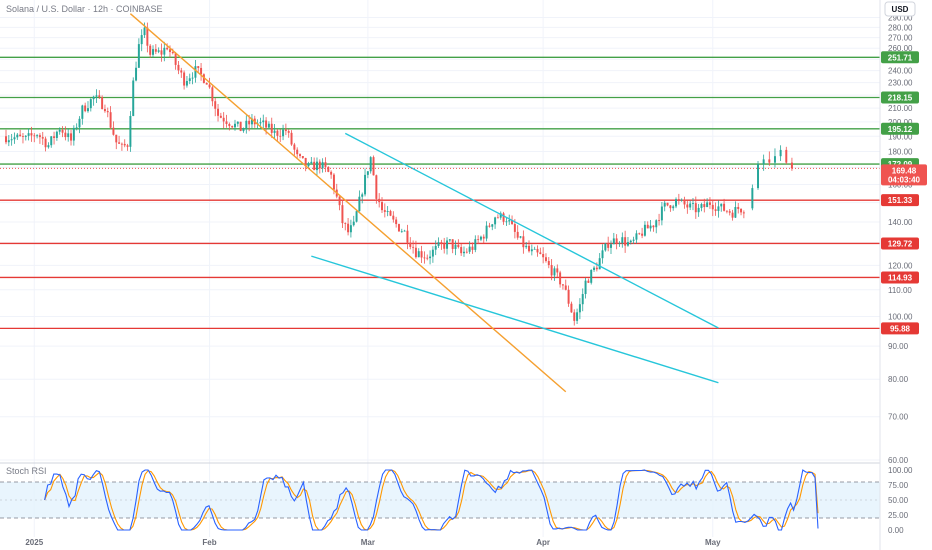  Describe the element at coordinates (900, 108) in the screenshot. I see `price-tick-label: 210.00` at that location.